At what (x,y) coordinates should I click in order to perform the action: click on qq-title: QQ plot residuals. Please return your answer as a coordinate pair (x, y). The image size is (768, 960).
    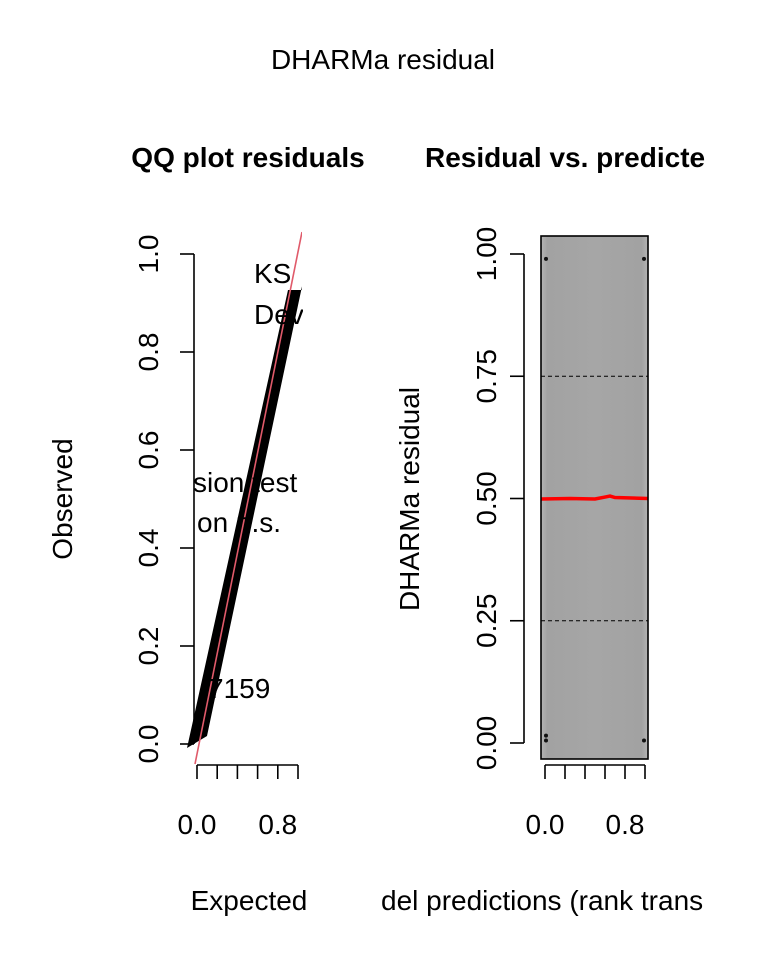
    Looking at the image, I should click on (247, 157).